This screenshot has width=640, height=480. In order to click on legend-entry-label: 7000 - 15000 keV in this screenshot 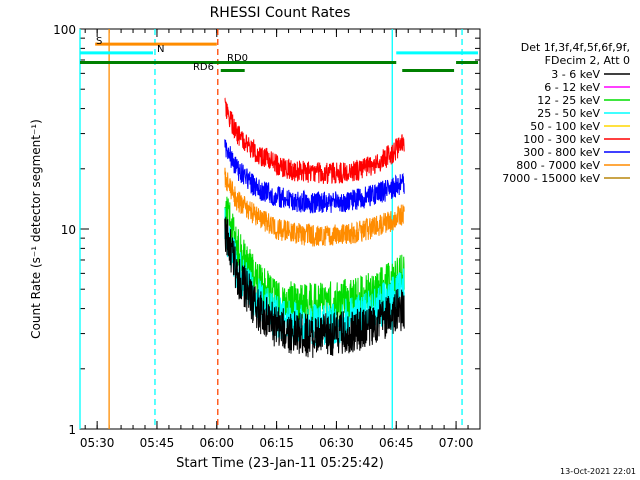, I will do `click(551, 178)`.